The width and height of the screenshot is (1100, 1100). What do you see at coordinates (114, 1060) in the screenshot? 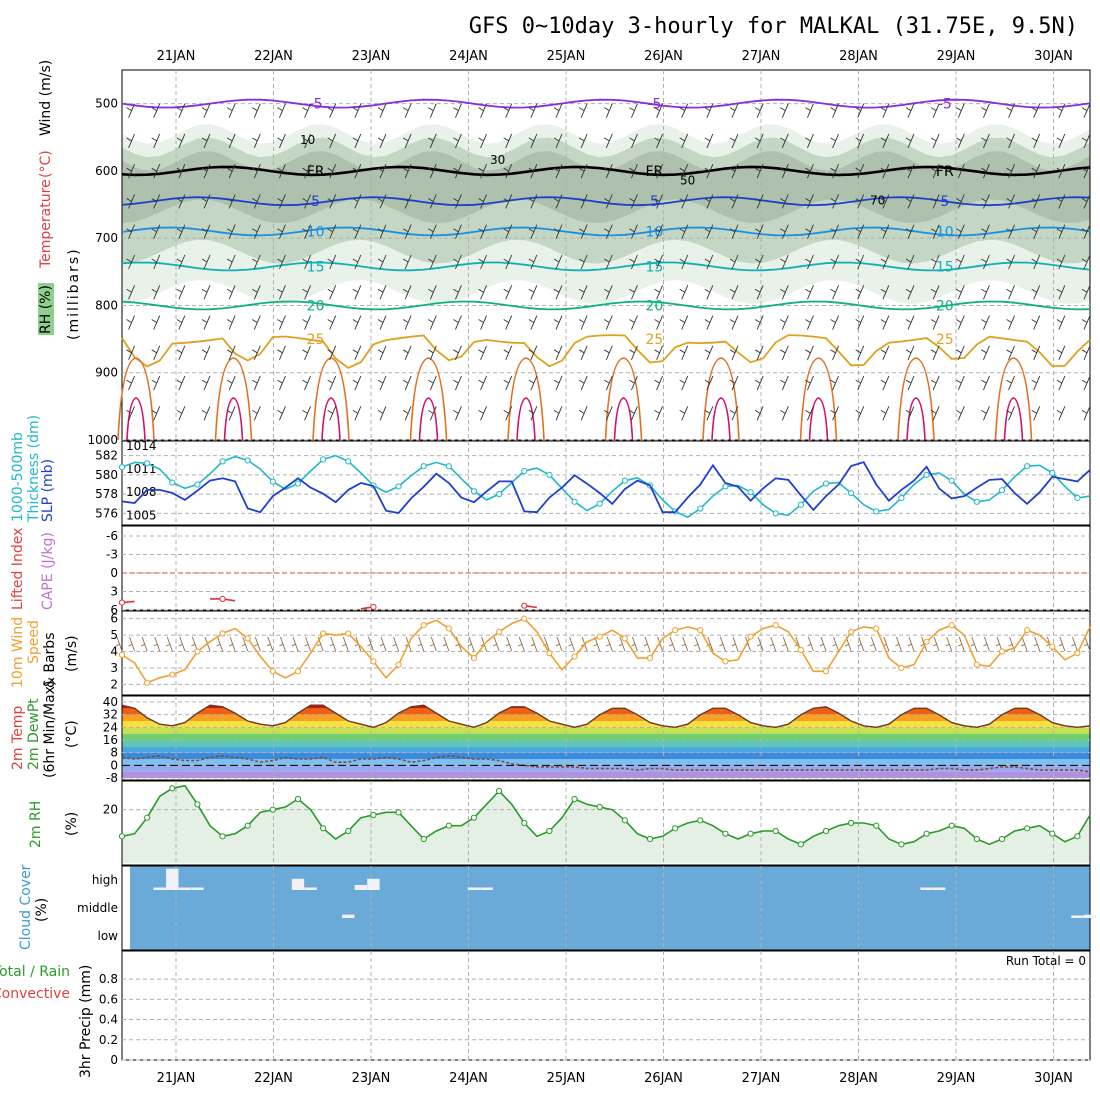
I see `precip-tick-label: 0` at bounding box center [114, 1060].